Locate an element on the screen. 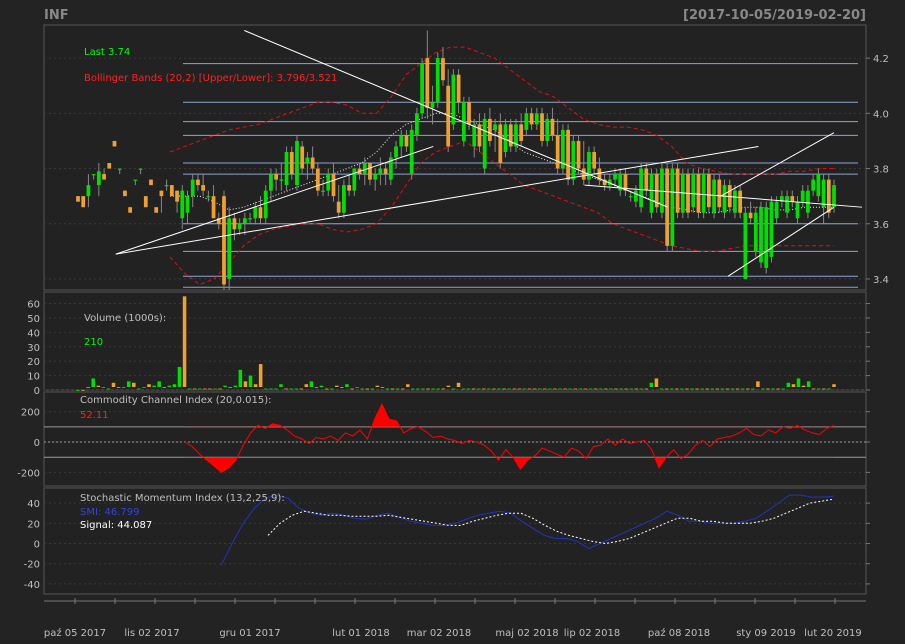 The height and width of the screenshot is (644, 905). signal-value-label: Signal: 44.087 is located at coordinates (116, 525).